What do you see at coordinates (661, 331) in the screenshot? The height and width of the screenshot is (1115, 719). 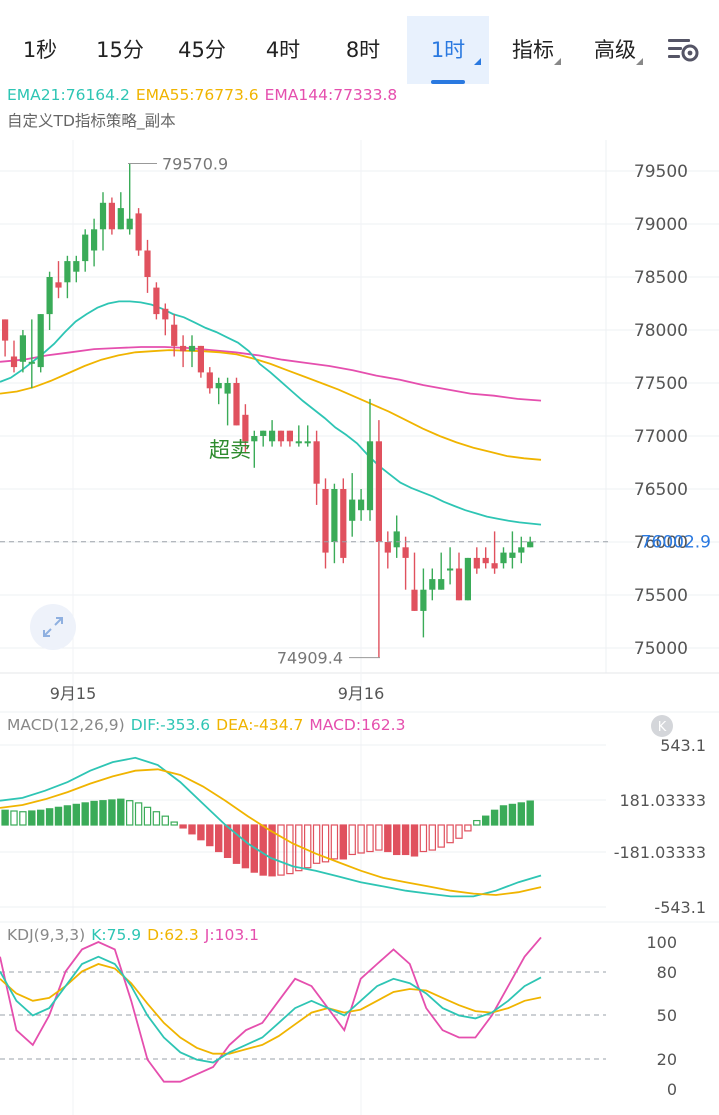 I see `price-axis-label: 78000` at bounding box center [661, 331].